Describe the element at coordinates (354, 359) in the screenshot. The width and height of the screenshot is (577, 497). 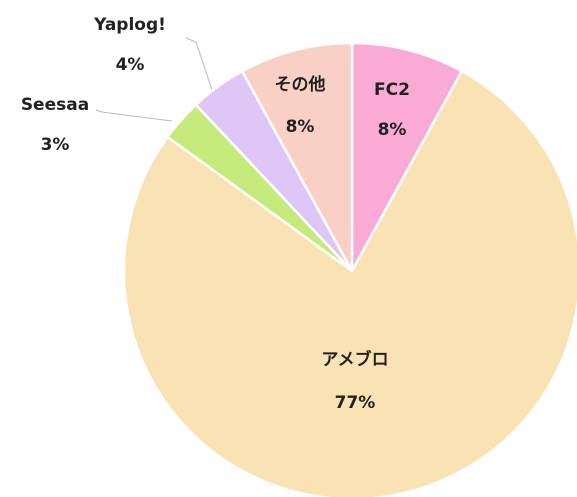
I see `slice-label: アメブロ` at that location.